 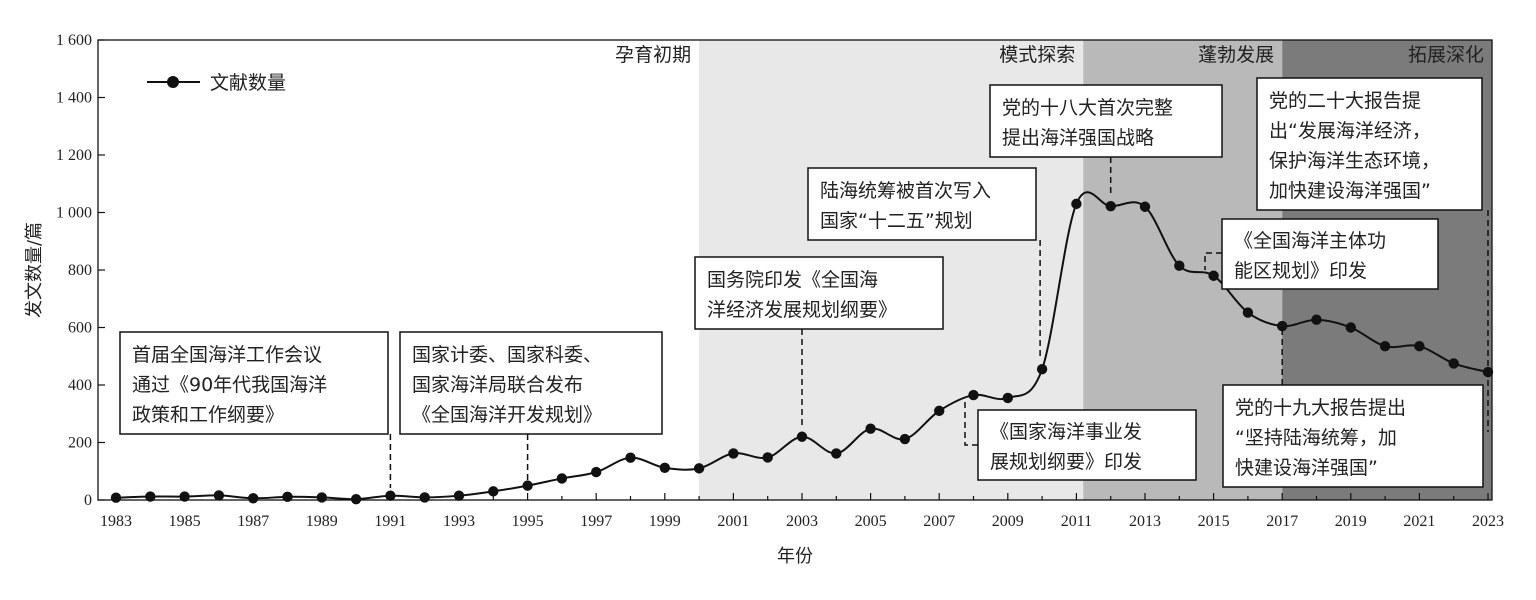 I want to click on x-tick-label: 2017, so click(x=1282, y=521).